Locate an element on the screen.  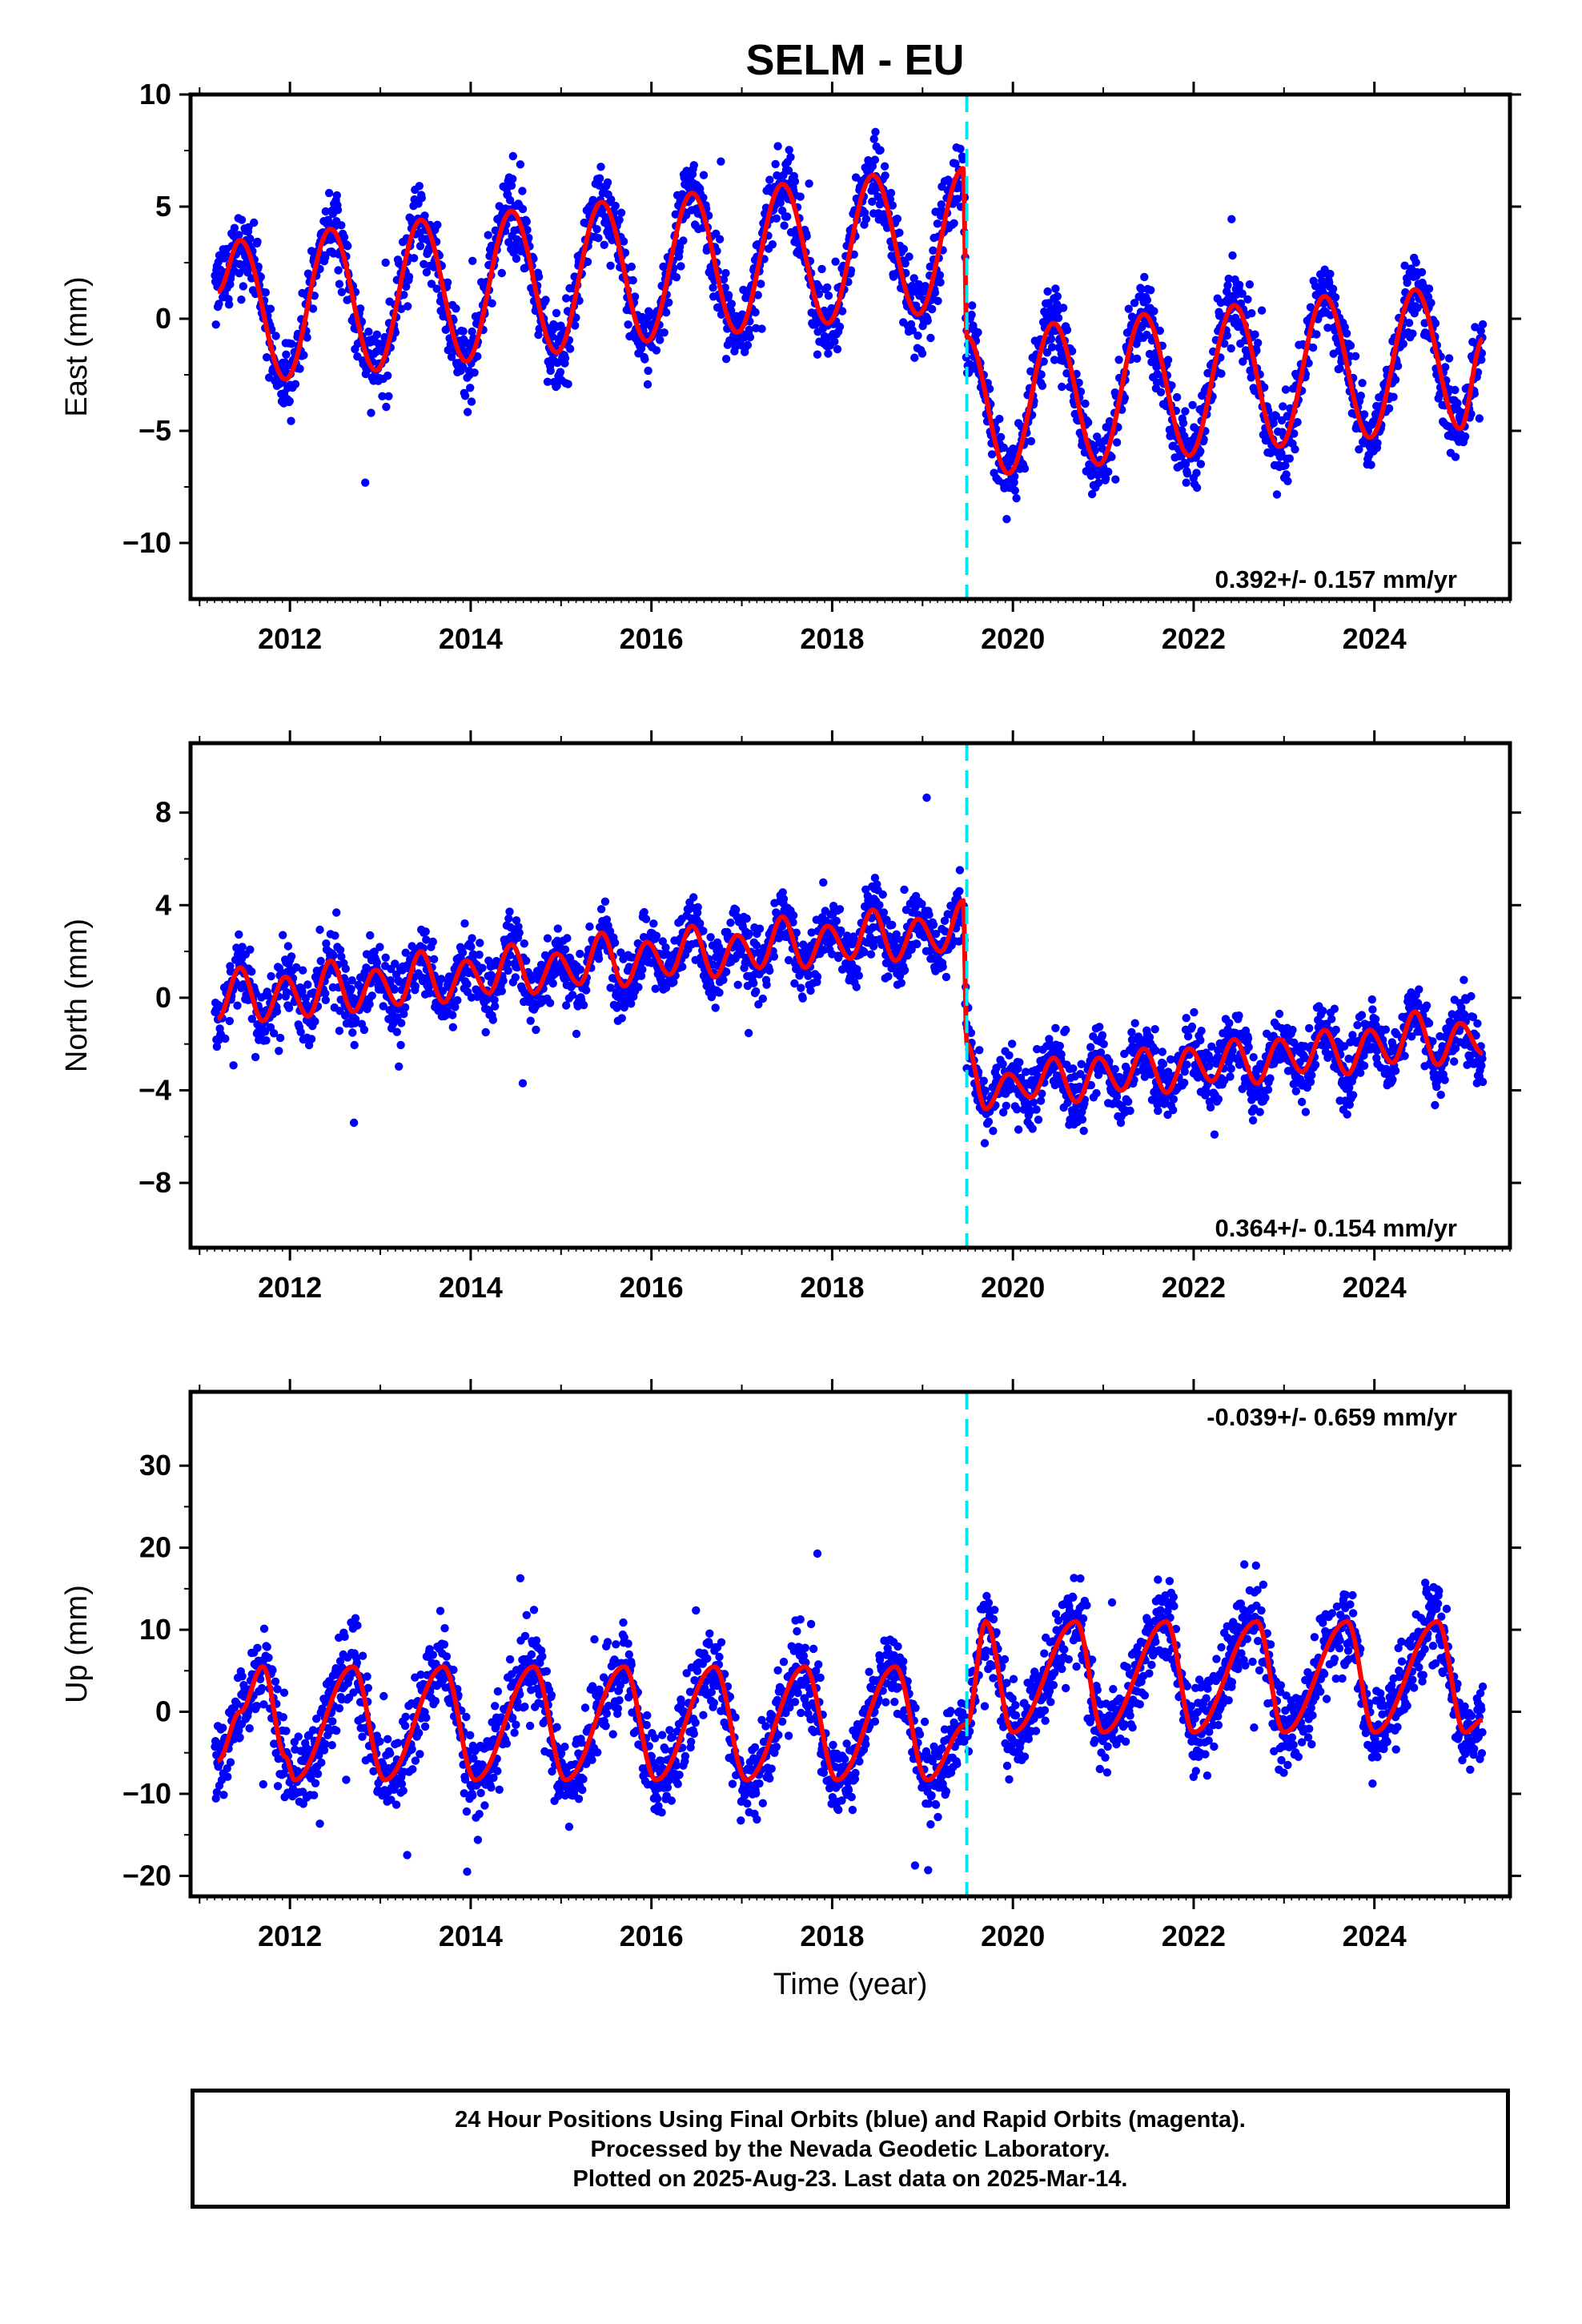
y-tick-label: 5 is located at coordinates (163, 206).